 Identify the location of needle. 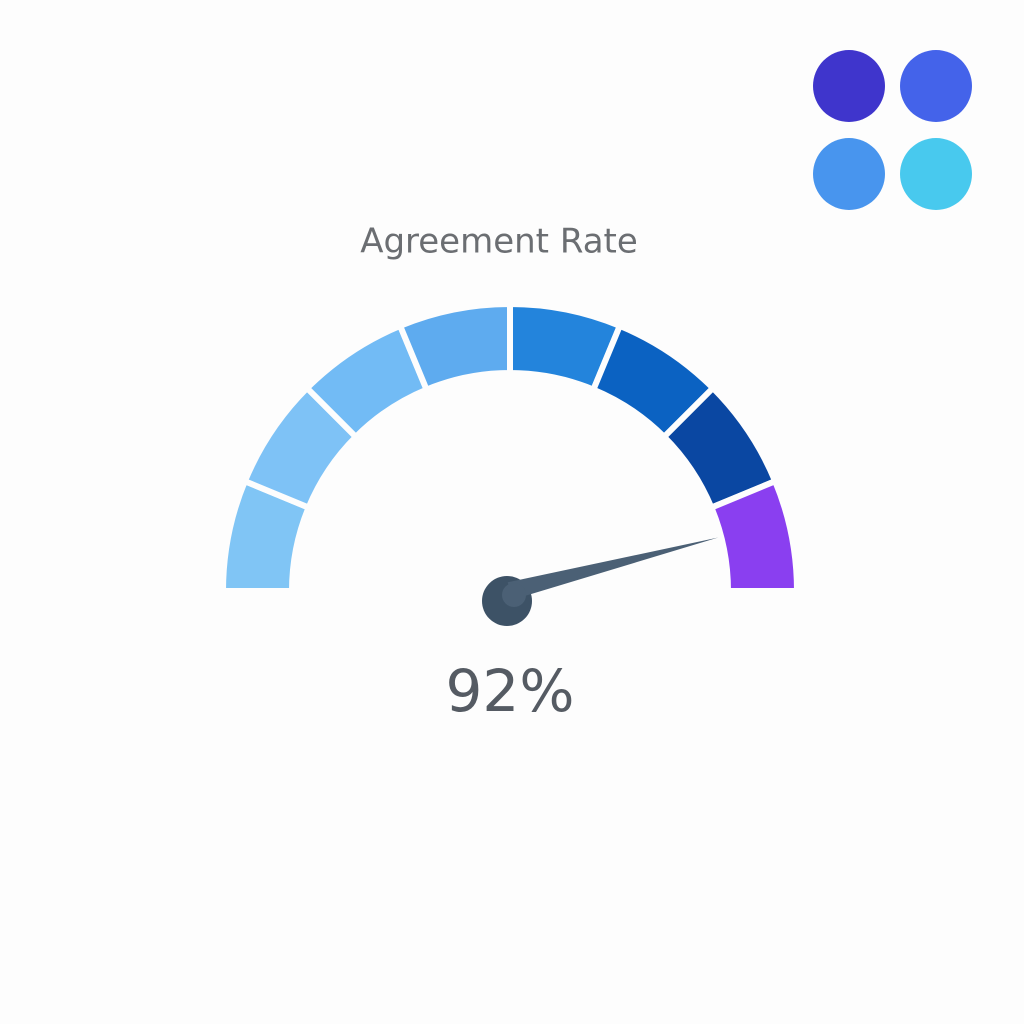
(613, 568).